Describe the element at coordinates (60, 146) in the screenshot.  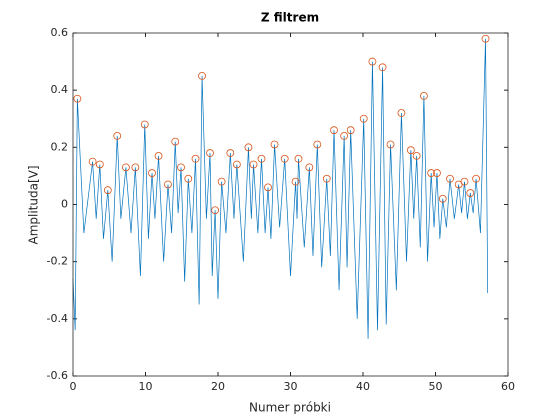
I see `y-tick-label: 0.2` at that location.